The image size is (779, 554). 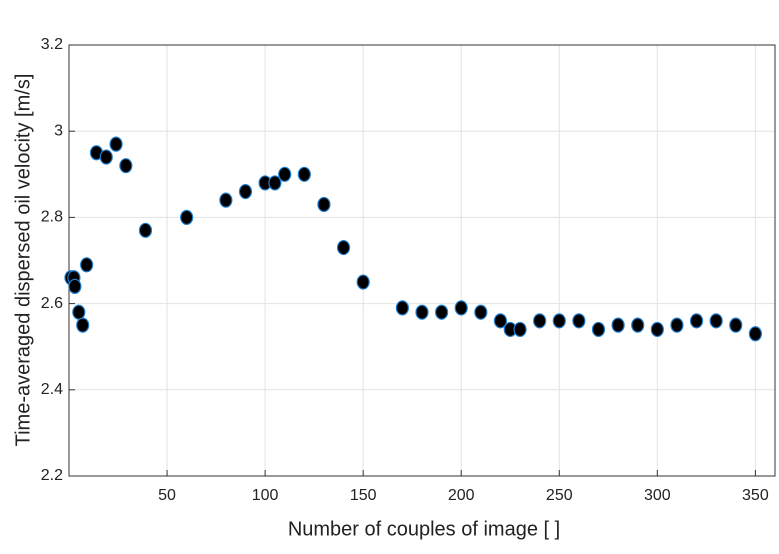 I want to click on y-tick-label: 2.4, so click(x=52, y=389).